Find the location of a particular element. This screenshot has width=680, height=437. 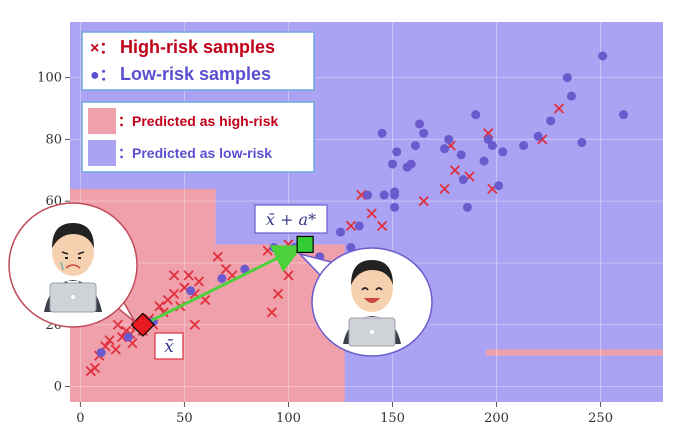

counterfactual-label: x̄ + a* is located at coordinates (291, 219).